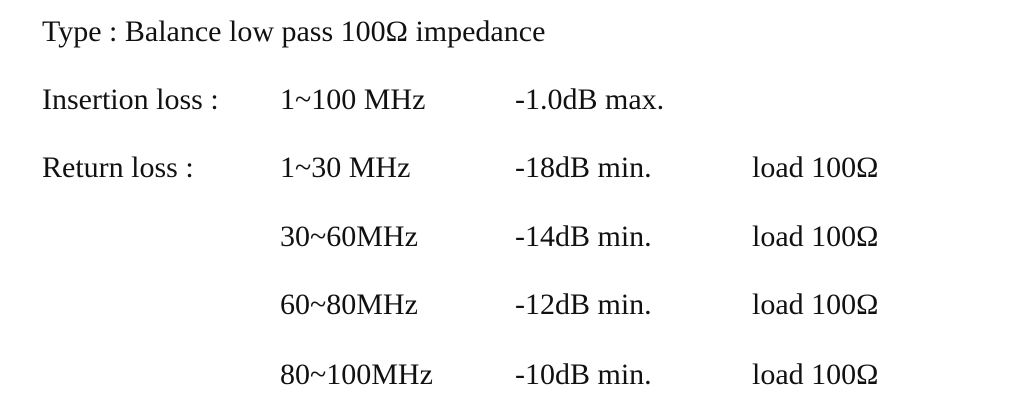 Image resolution: width=1035 pixels, height=412 pixels. I want to click on frequency-range: 60~80MHz, so click(349, 304).